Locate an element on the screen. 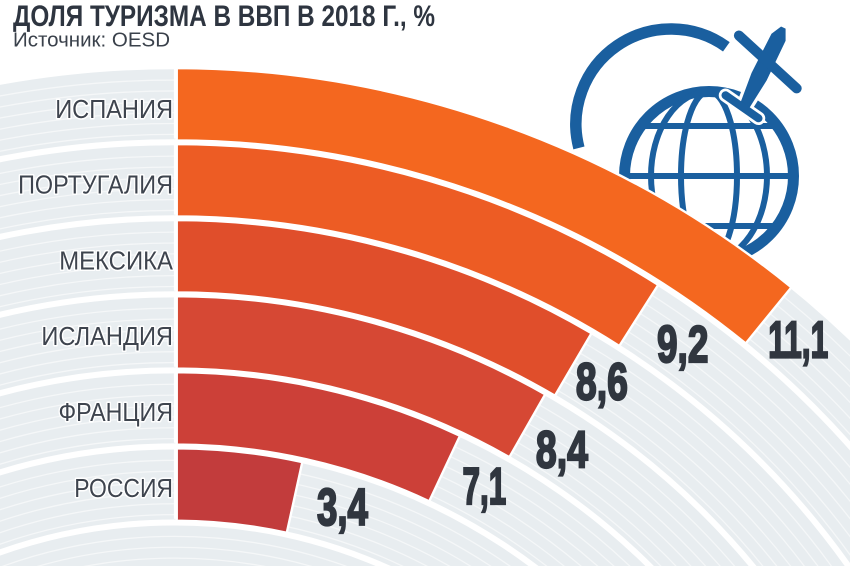  svg-text: 11,1 is located at coordinates (798, 341).